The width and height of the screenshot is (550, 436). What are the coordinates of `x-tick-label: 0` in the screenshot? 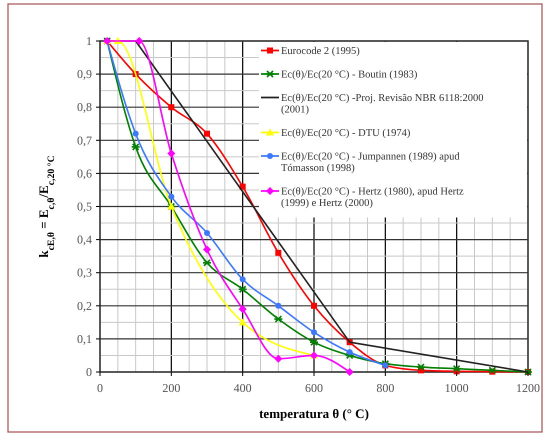 It's located at (100, 388).